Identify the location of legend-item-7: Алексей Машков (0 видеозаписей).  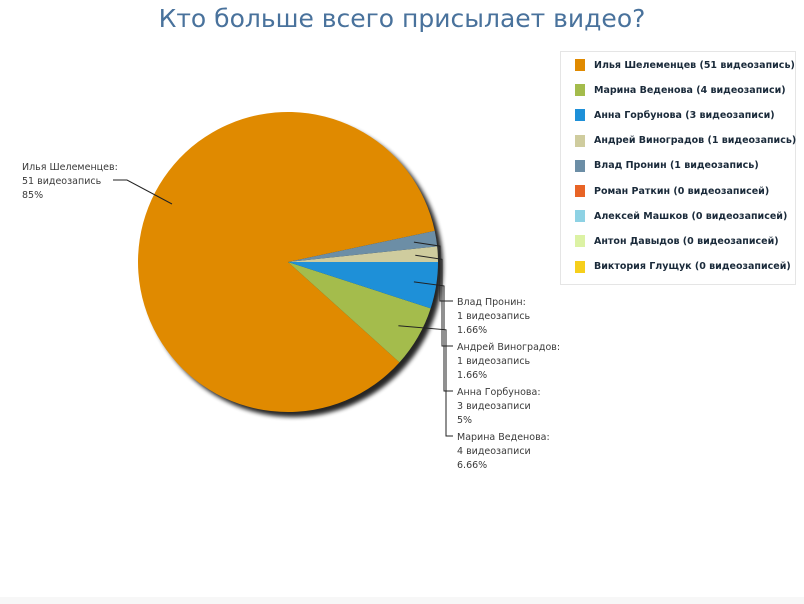
(681, 216).